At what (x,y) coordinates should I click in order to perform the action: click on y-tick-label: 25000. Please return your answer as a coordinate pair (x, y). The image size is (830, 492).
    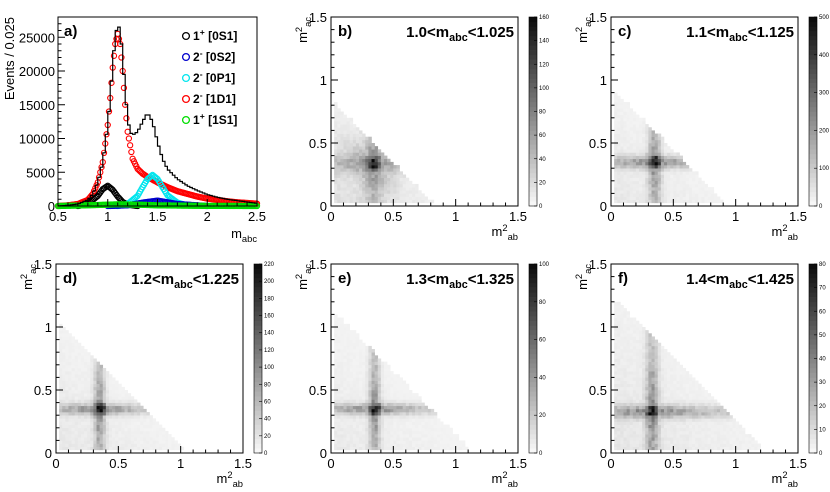
    Looking at the image, I should click on (37, 37).